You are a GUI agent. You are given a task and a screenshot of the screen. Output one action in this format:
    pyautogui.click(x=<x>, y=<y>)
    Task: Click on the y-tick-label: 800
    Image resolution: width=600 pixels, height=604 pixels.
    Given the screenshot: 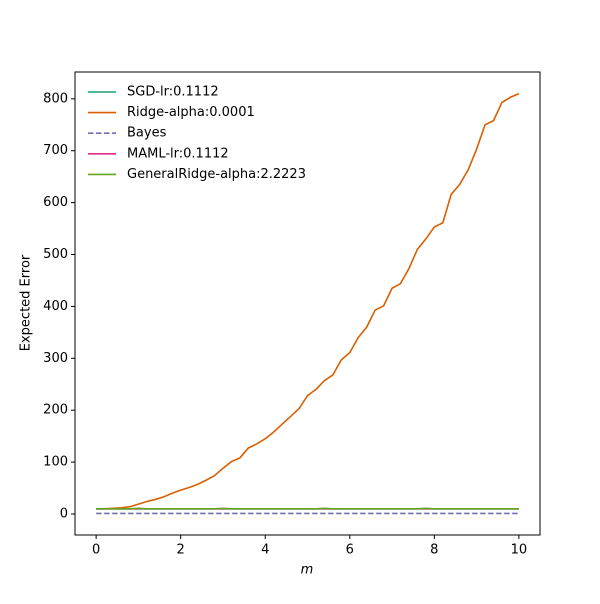 What is the action you would take?
    pyautogui.click(x=55, y=98)
    